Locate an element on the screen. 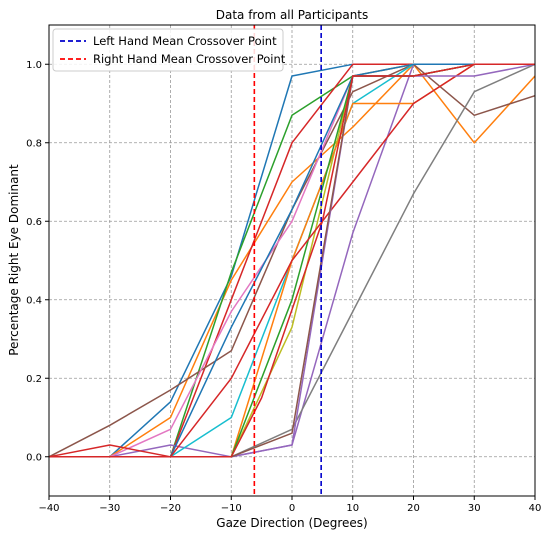 The image size is (550, 538). y-axis-ticks: 0.0 0.2 0.4 0.6 0.8 1.0 is located at coordinates (37, 261).